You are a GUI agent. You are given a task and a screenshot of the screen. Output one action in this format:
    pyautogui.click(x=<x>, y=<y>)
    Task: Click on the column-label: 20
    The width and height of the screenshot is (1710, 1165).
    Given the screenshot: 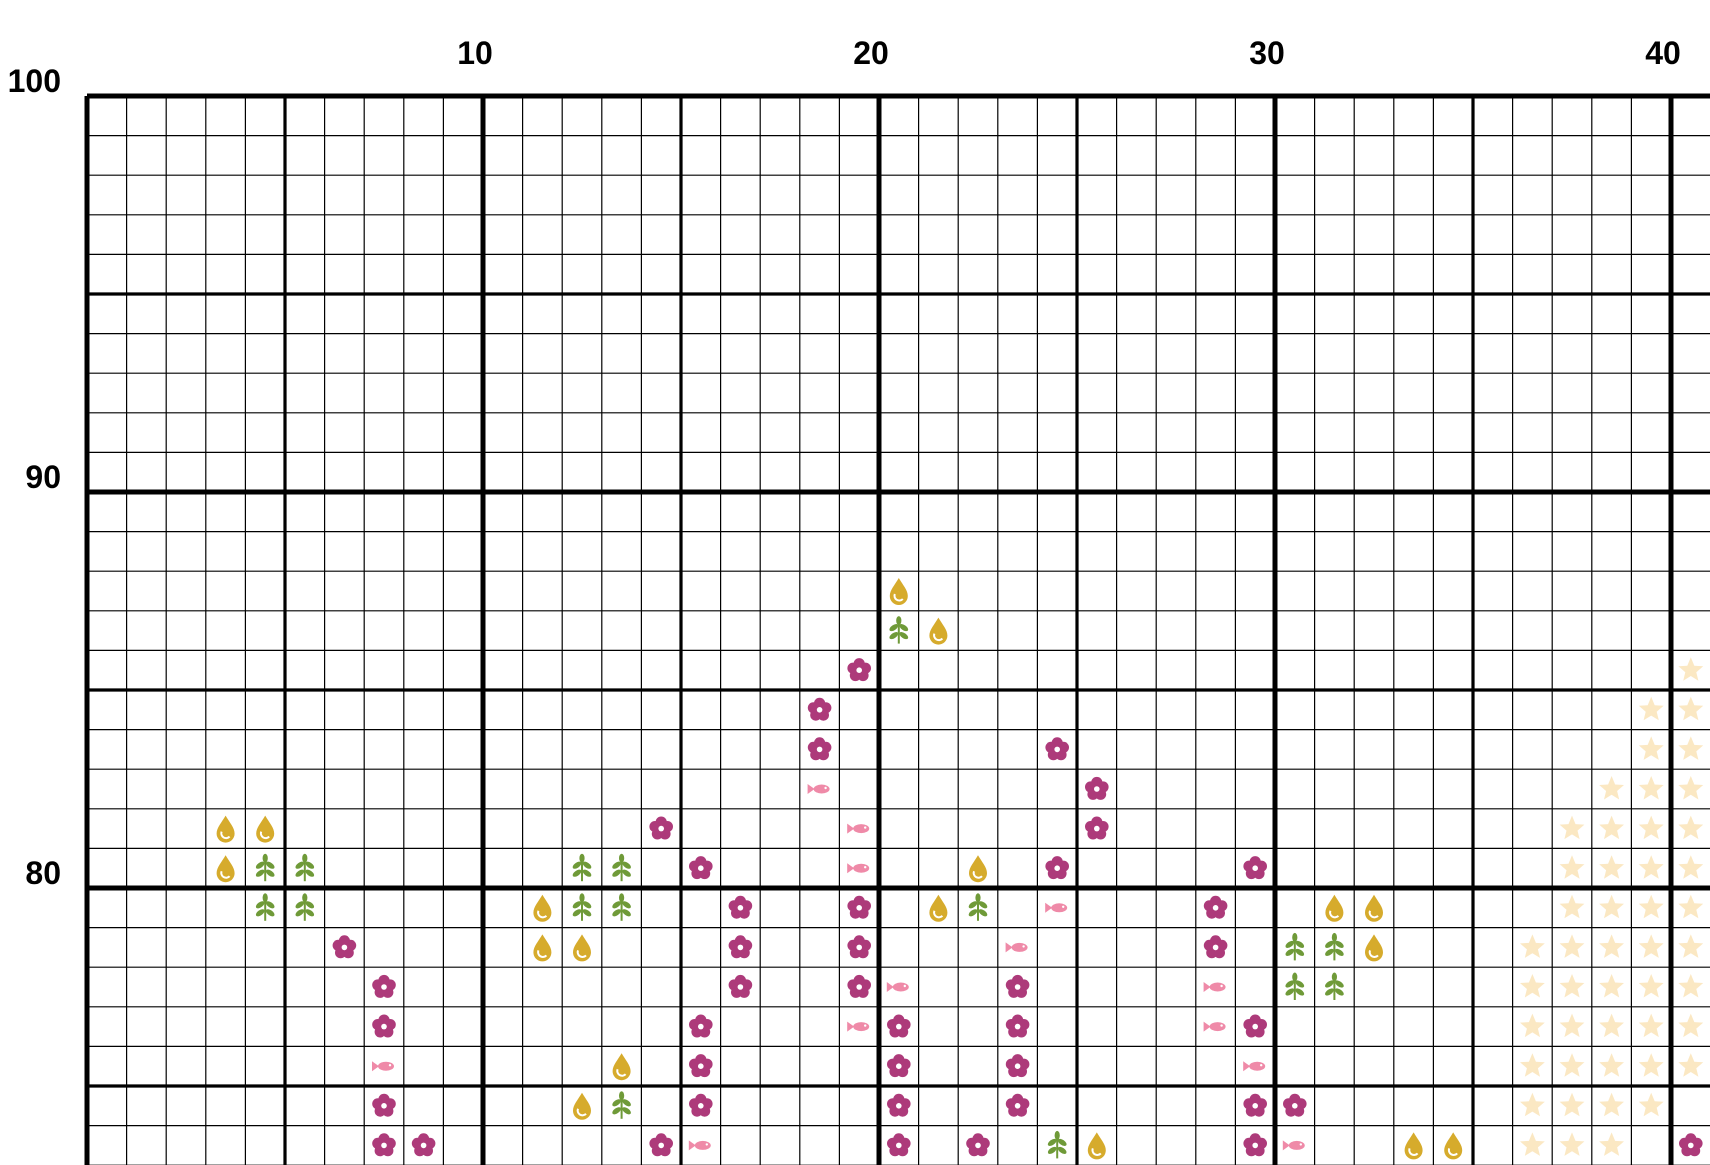 What is the action you would take?
    pyautogui.click(x=871, y=53)
    